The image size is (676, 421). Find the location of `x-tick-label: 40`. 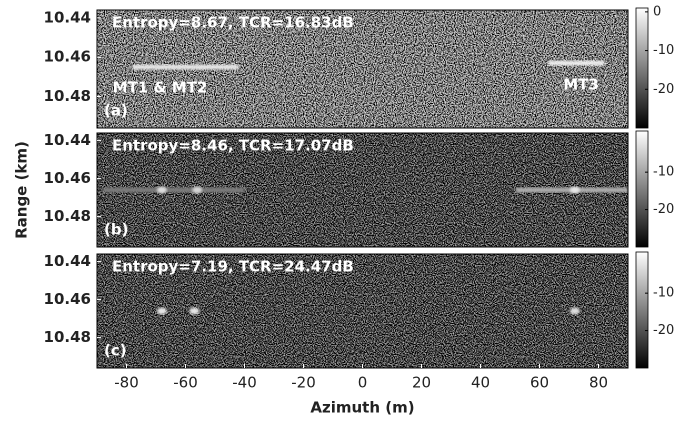

x-tick-label: 40 is located at coordinates (480, 383).